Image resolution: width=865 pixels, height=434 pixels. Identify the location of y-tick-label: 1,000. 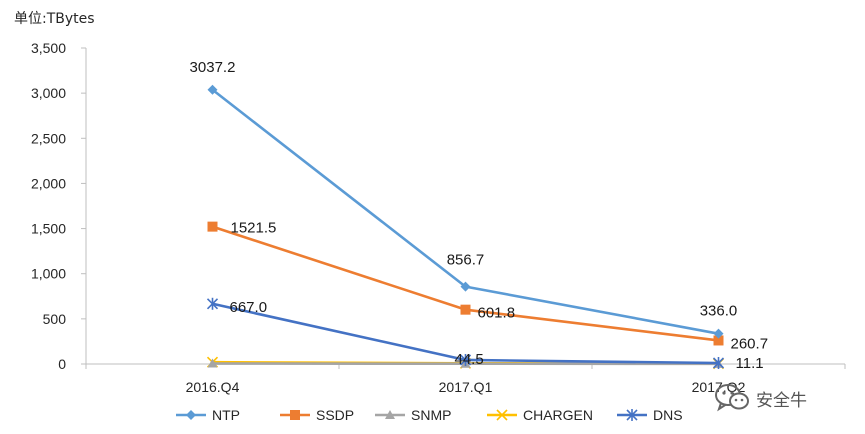
(48, 274).